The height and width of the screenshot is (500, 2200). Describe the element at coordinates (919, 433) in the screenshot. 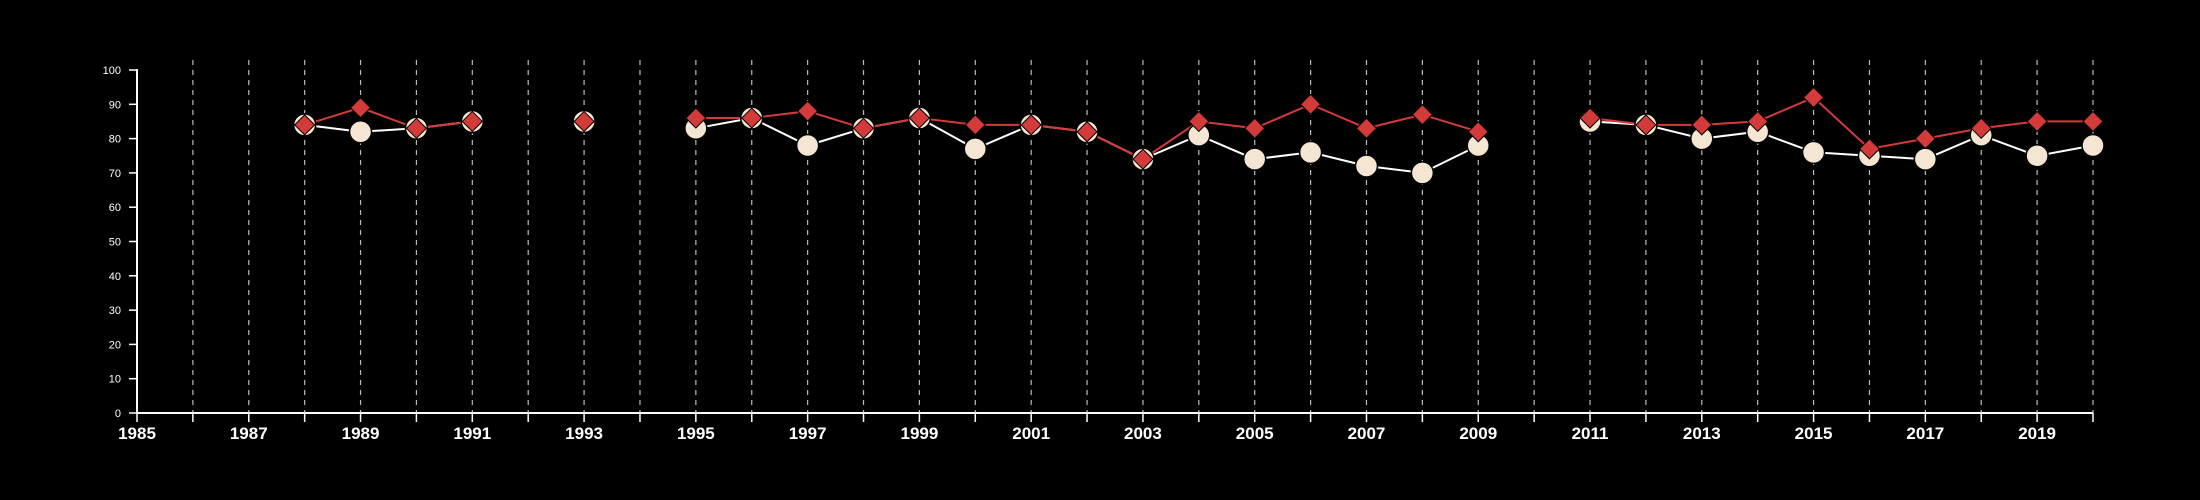

I see `x-tick-label: 1999` at that location.